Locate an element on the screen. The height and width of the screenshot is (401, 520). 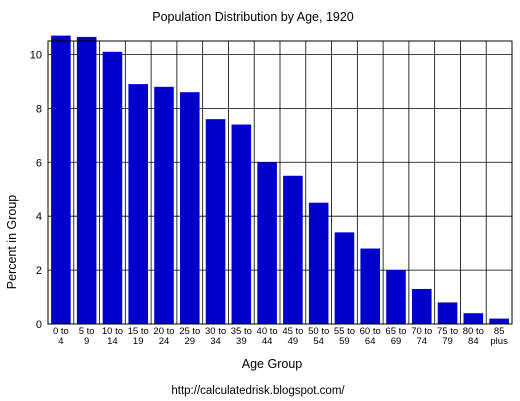
x-tick-label: 49 is located at coordinates (293, 341).